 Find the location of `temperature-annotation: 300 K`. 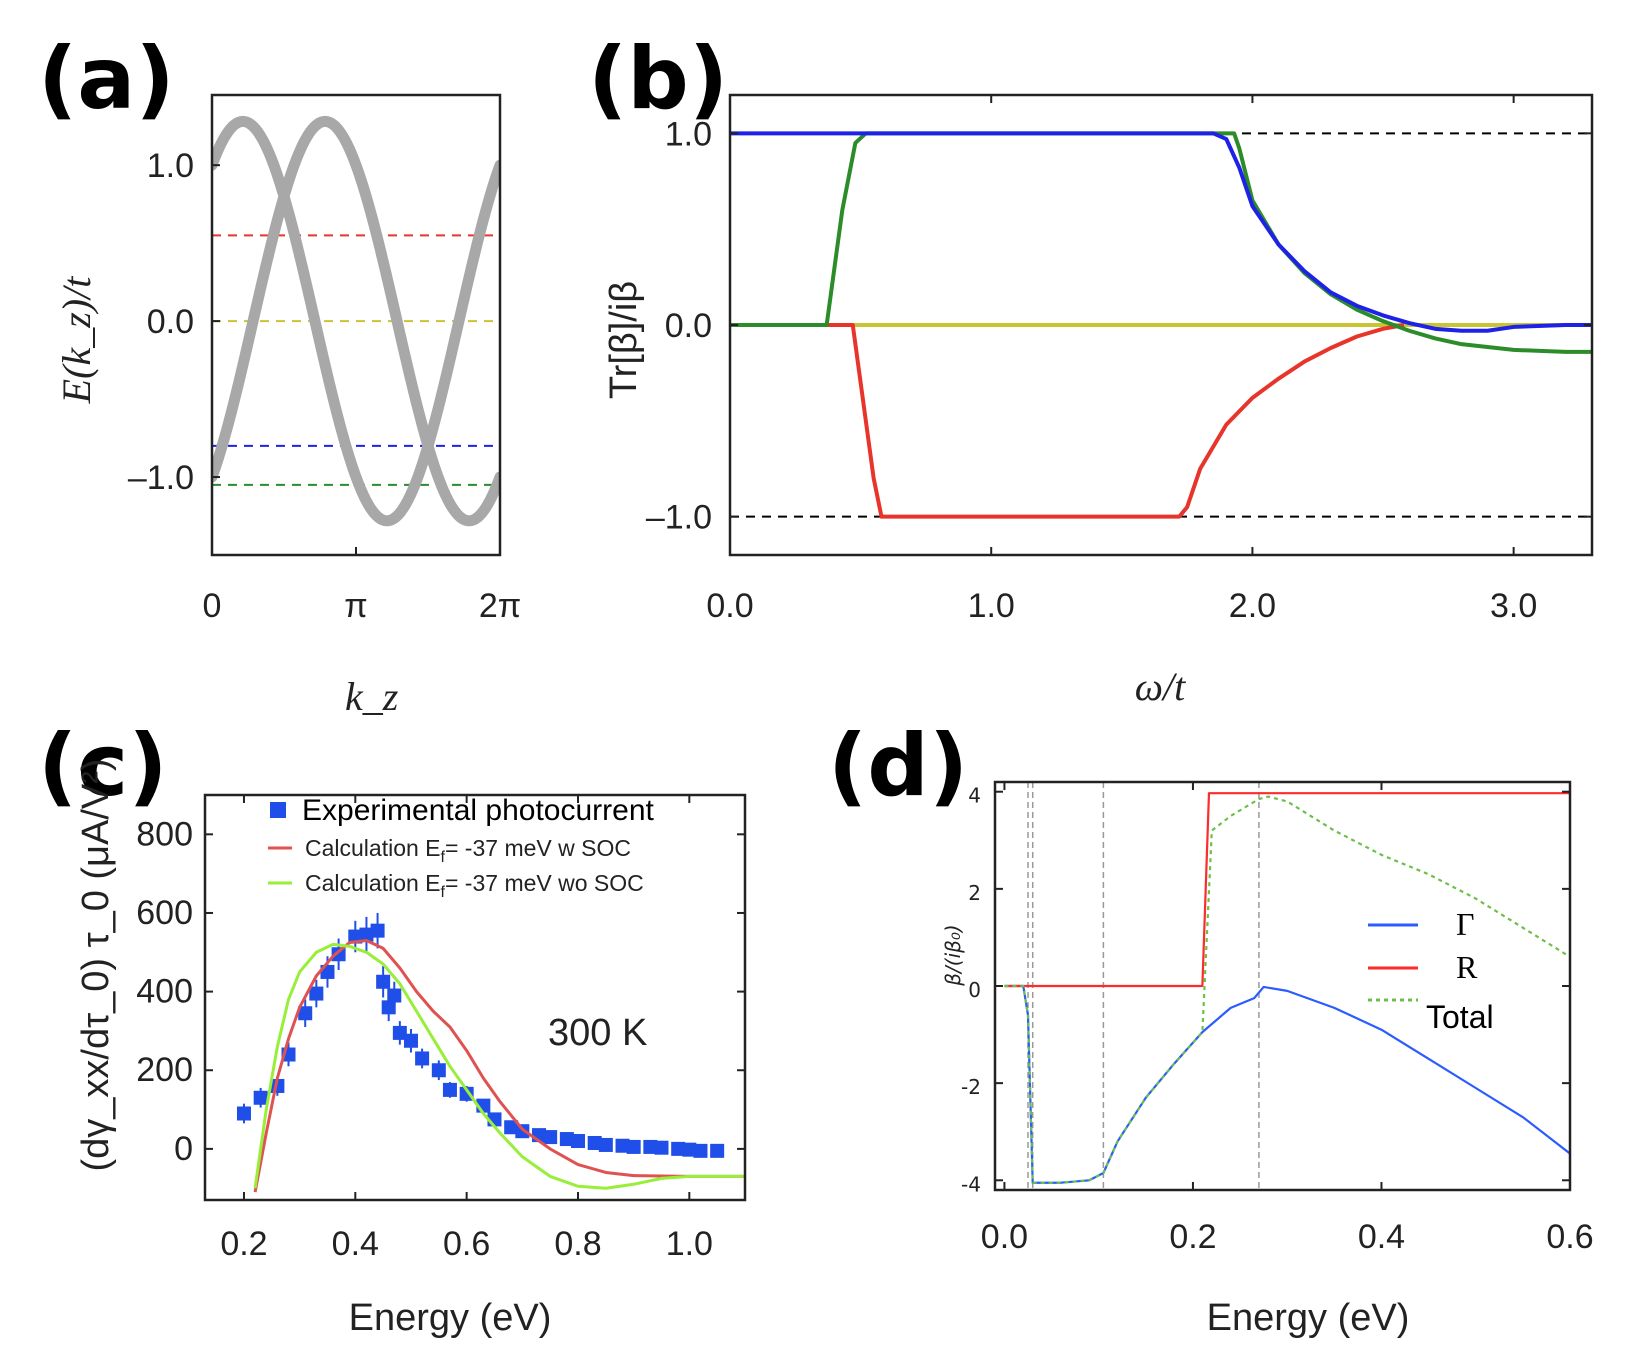

temperature-annotation: 300 K is located at coordinates (597, 1033).